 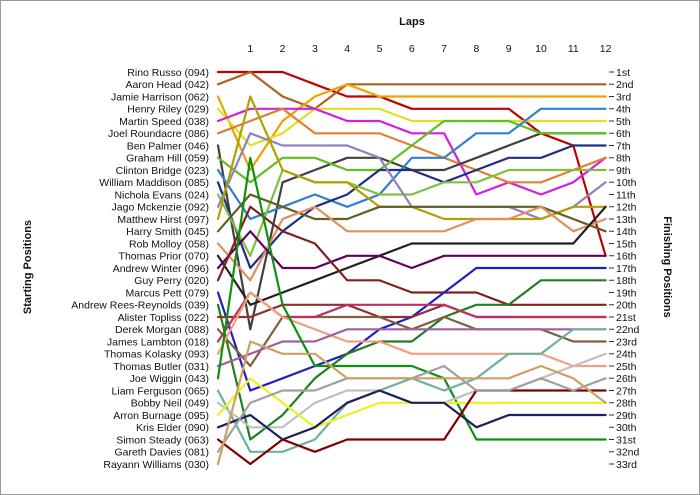 What do you see at coordinates (509, 49) in the screenshot?
I see `lap-tick-label: 9` at bounding box center [509, 49].